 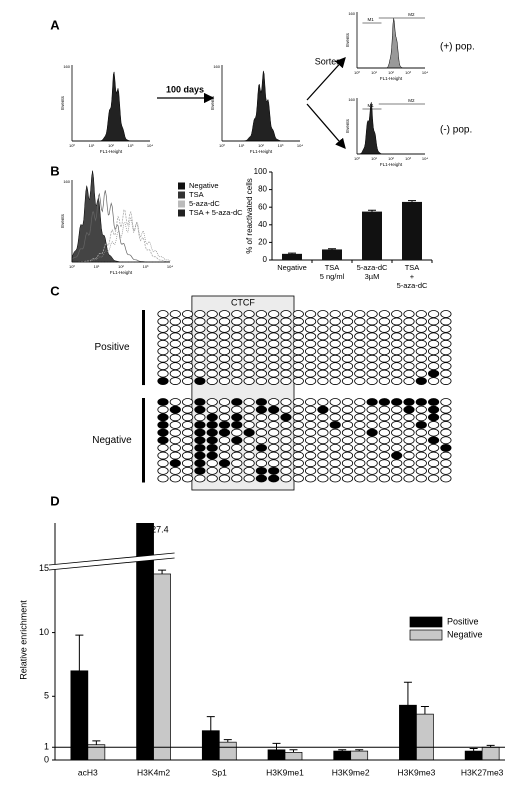 I want to click on y-tick-label: 40, so click(x=262, y=224).